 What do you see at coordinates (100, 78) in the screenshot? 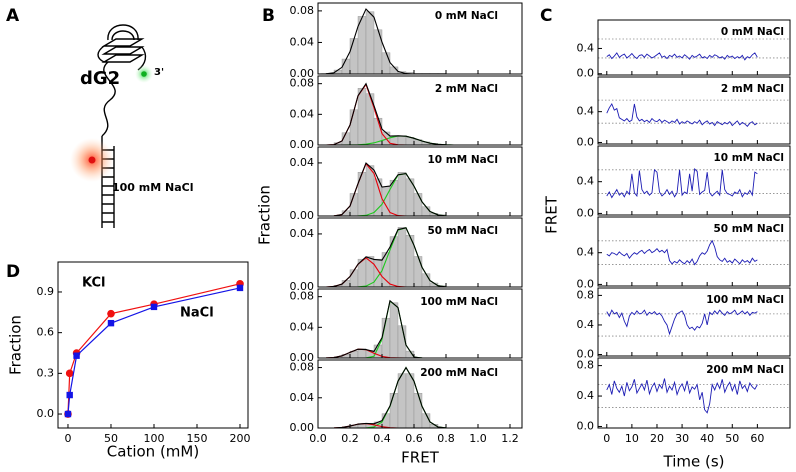
I see `construct-name: dG2` at bounding box center [100, 78].